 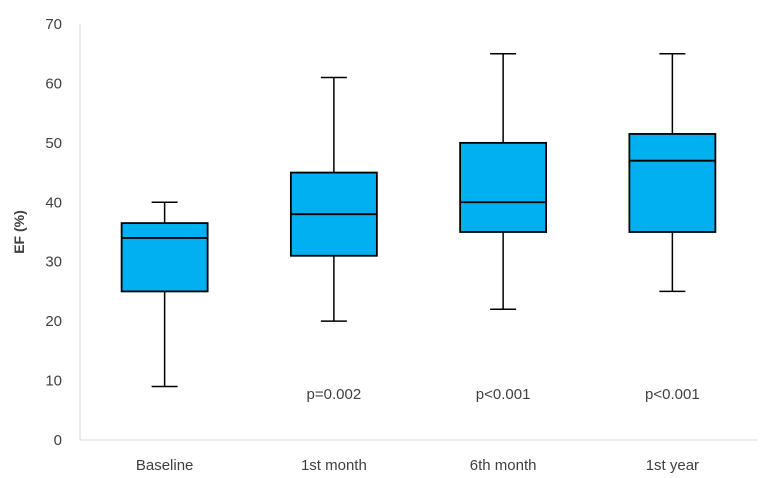 I want to click on box-baseline, so click(x=164, y=294).